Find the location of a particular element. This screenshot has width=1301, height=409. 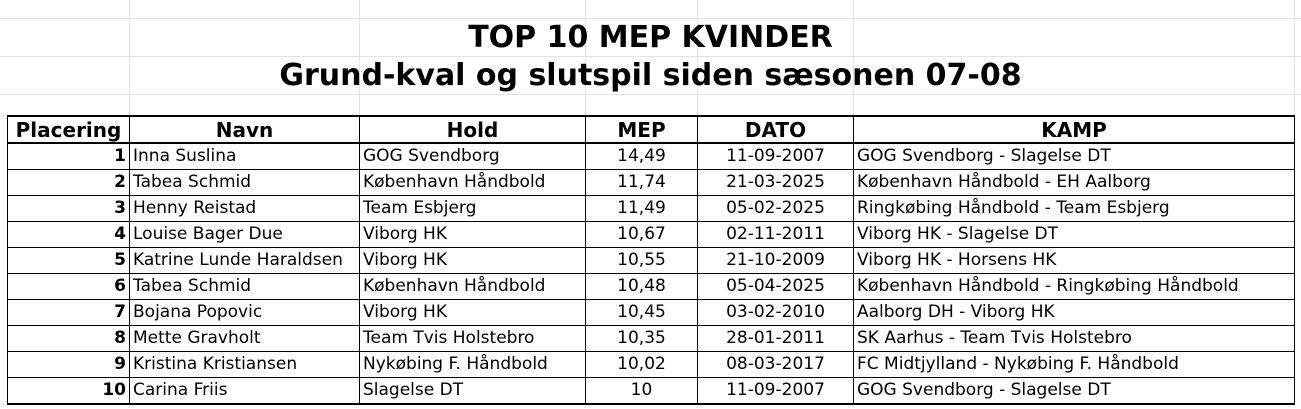

page-title: TOP 10 MEP KVINDER is located at coordinates (650, 37).